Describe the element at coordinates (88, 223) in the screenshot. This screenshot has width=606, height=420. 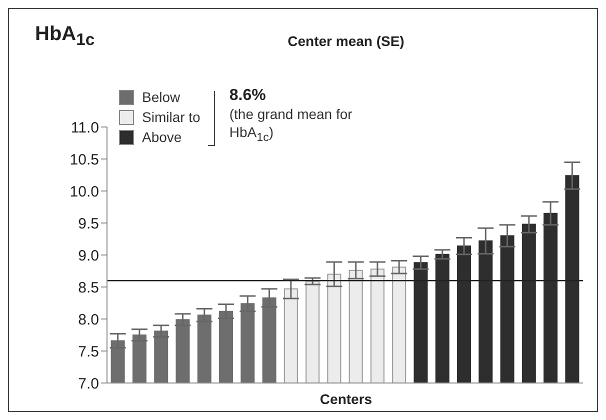
I see `y-tick-label: 9.5` at that location.